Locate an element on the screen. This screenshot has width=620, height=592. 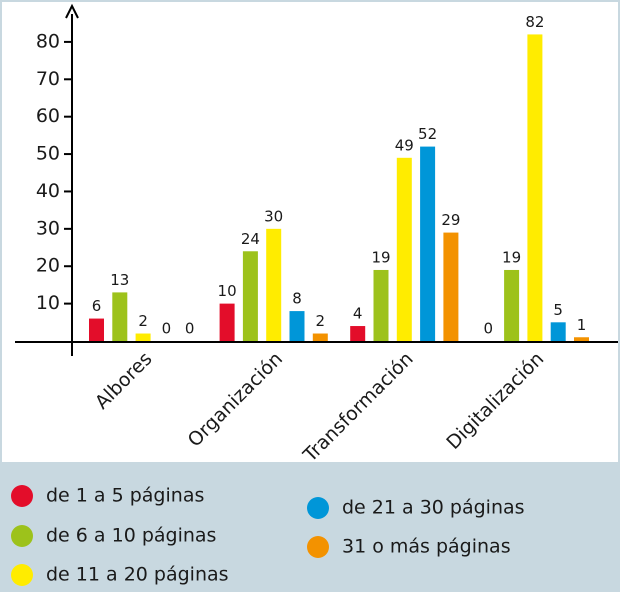
value-label: 8 is located at coordinates (297, 299).